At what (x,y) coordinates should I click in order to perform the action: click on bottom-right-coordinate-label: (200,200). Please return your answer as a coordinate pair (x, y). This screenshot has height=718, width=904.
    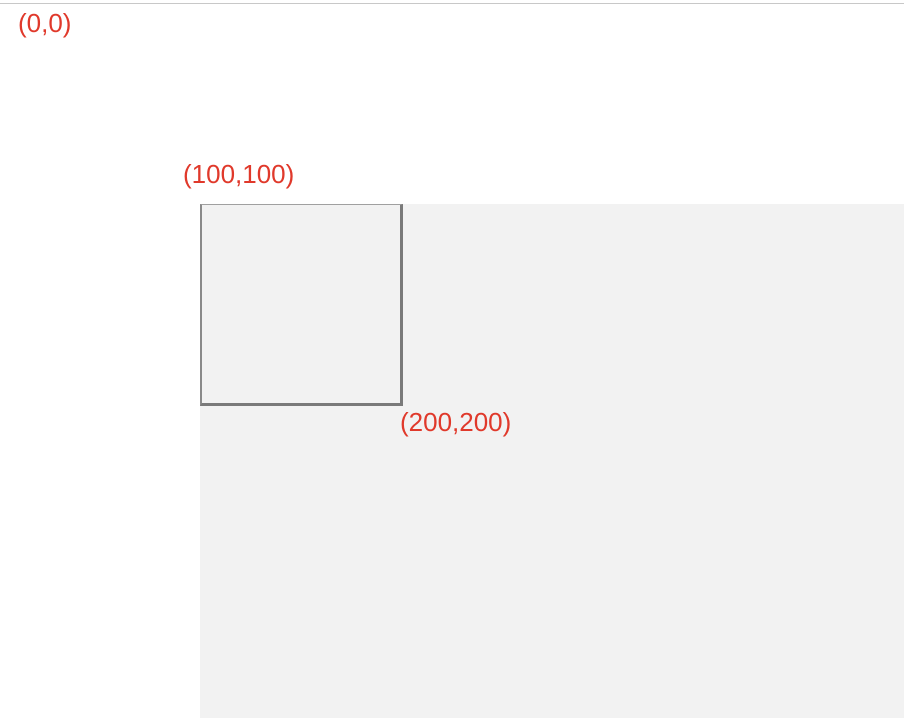
    Looking at the image, I should click on (456, 422).